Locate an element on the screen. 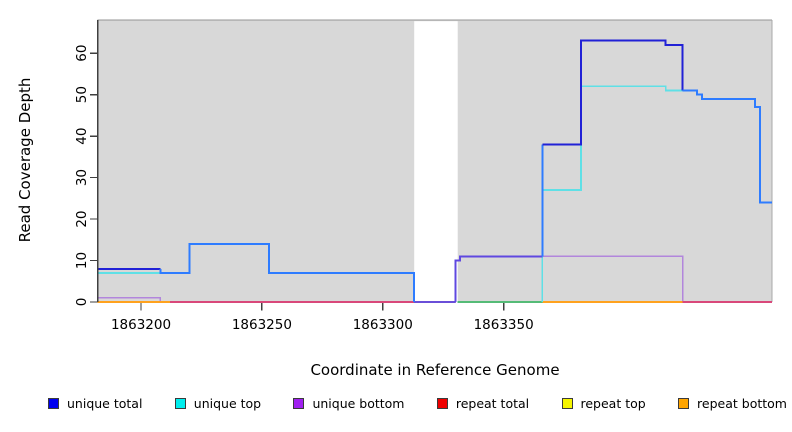  y-tick-label: 0 is located at coordinates (82, 302).